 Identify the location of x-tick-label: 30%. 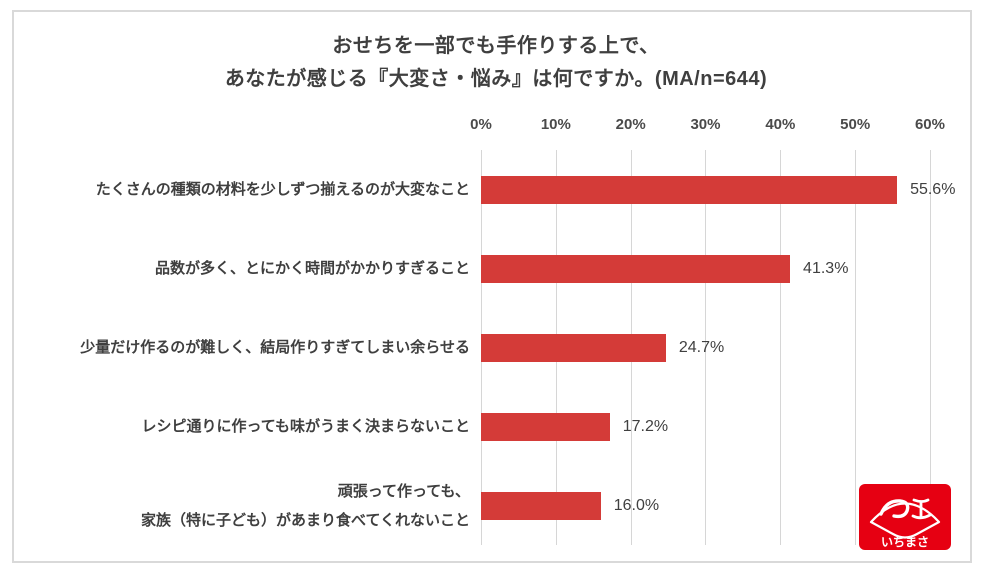
(705, 124).